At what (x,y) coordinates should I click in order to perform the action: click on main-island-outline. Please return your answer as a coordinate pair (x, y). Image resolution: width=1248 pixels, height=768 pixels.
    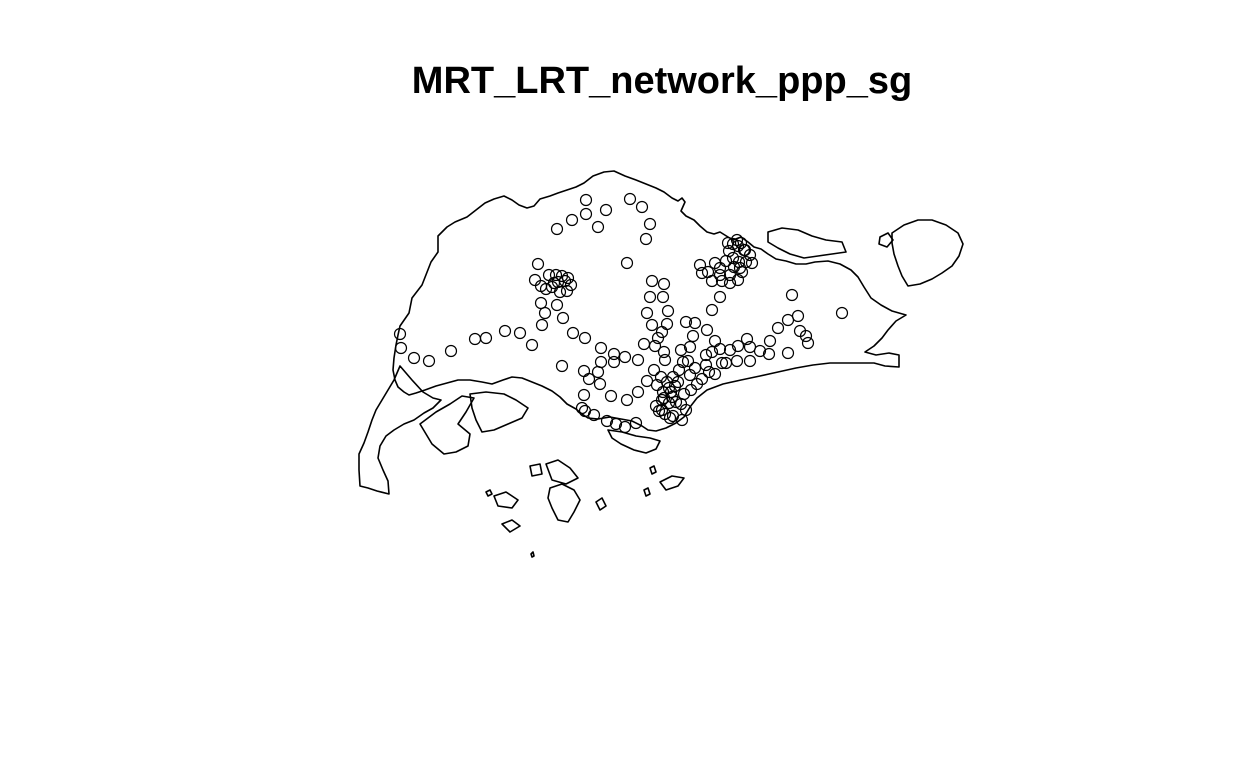
    Looking at the image, I should click on (649, 301).